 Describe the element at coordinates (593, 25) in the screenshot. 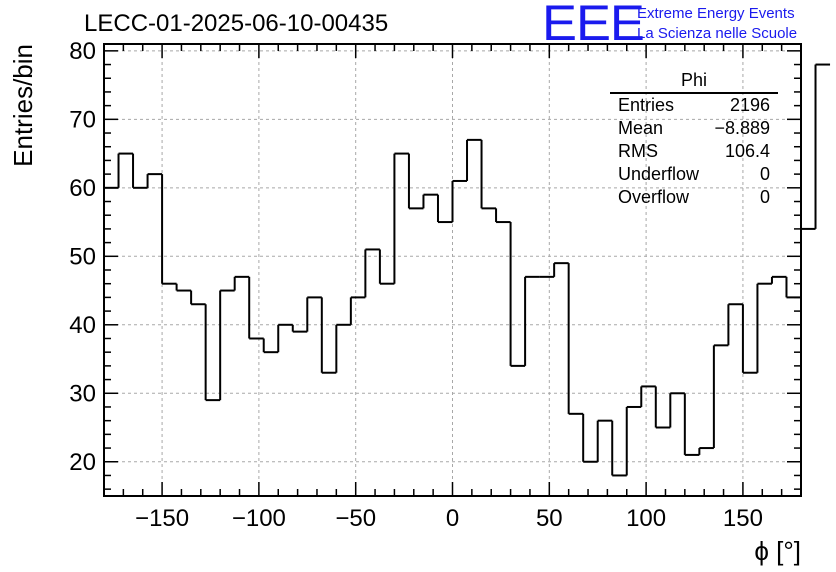

I see `eee-logo-mark: EEE` at that location.